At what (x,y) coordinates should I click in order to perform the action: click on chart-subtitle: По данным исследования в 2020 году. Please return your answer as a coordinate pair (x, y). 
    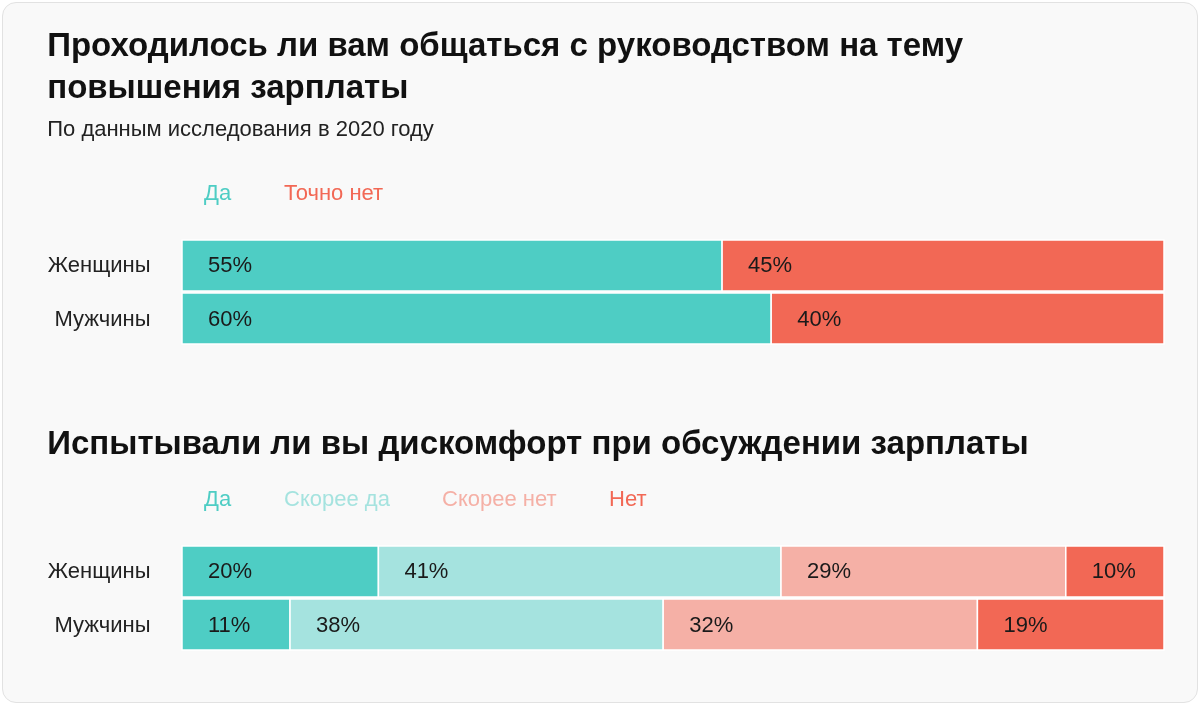
    Looking at the image, I should click on (240, 128).